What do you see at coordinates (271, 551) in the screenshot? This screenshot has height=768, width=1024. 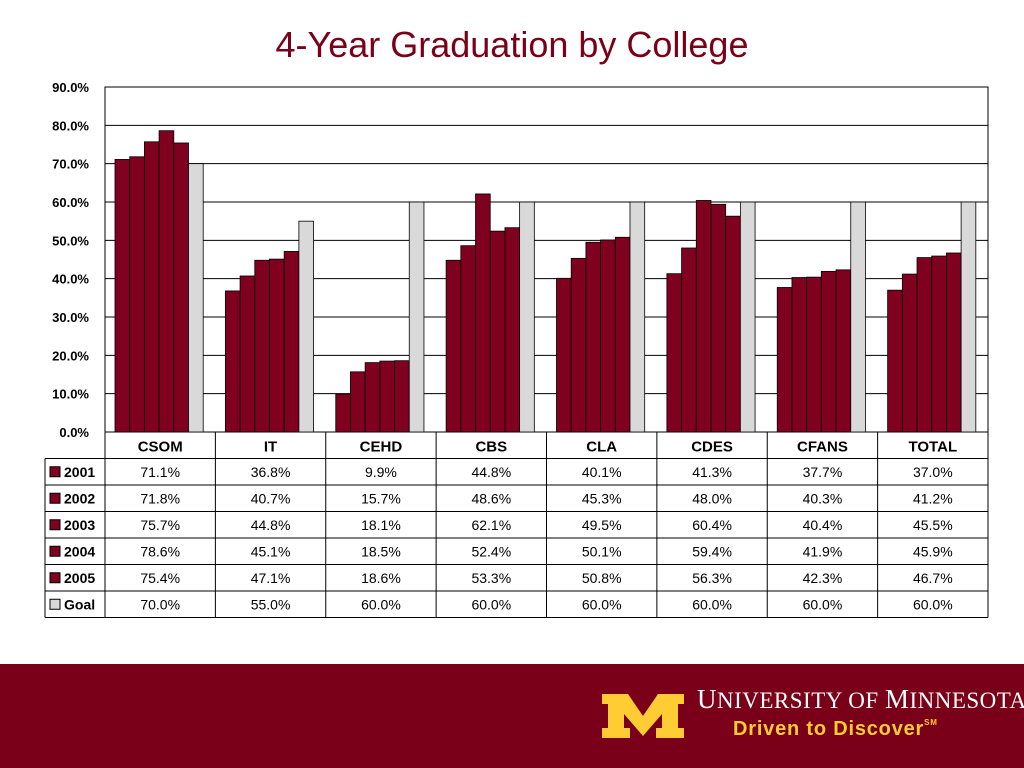 I see `data-label: 45.1%` at bounding box center [271, 551].